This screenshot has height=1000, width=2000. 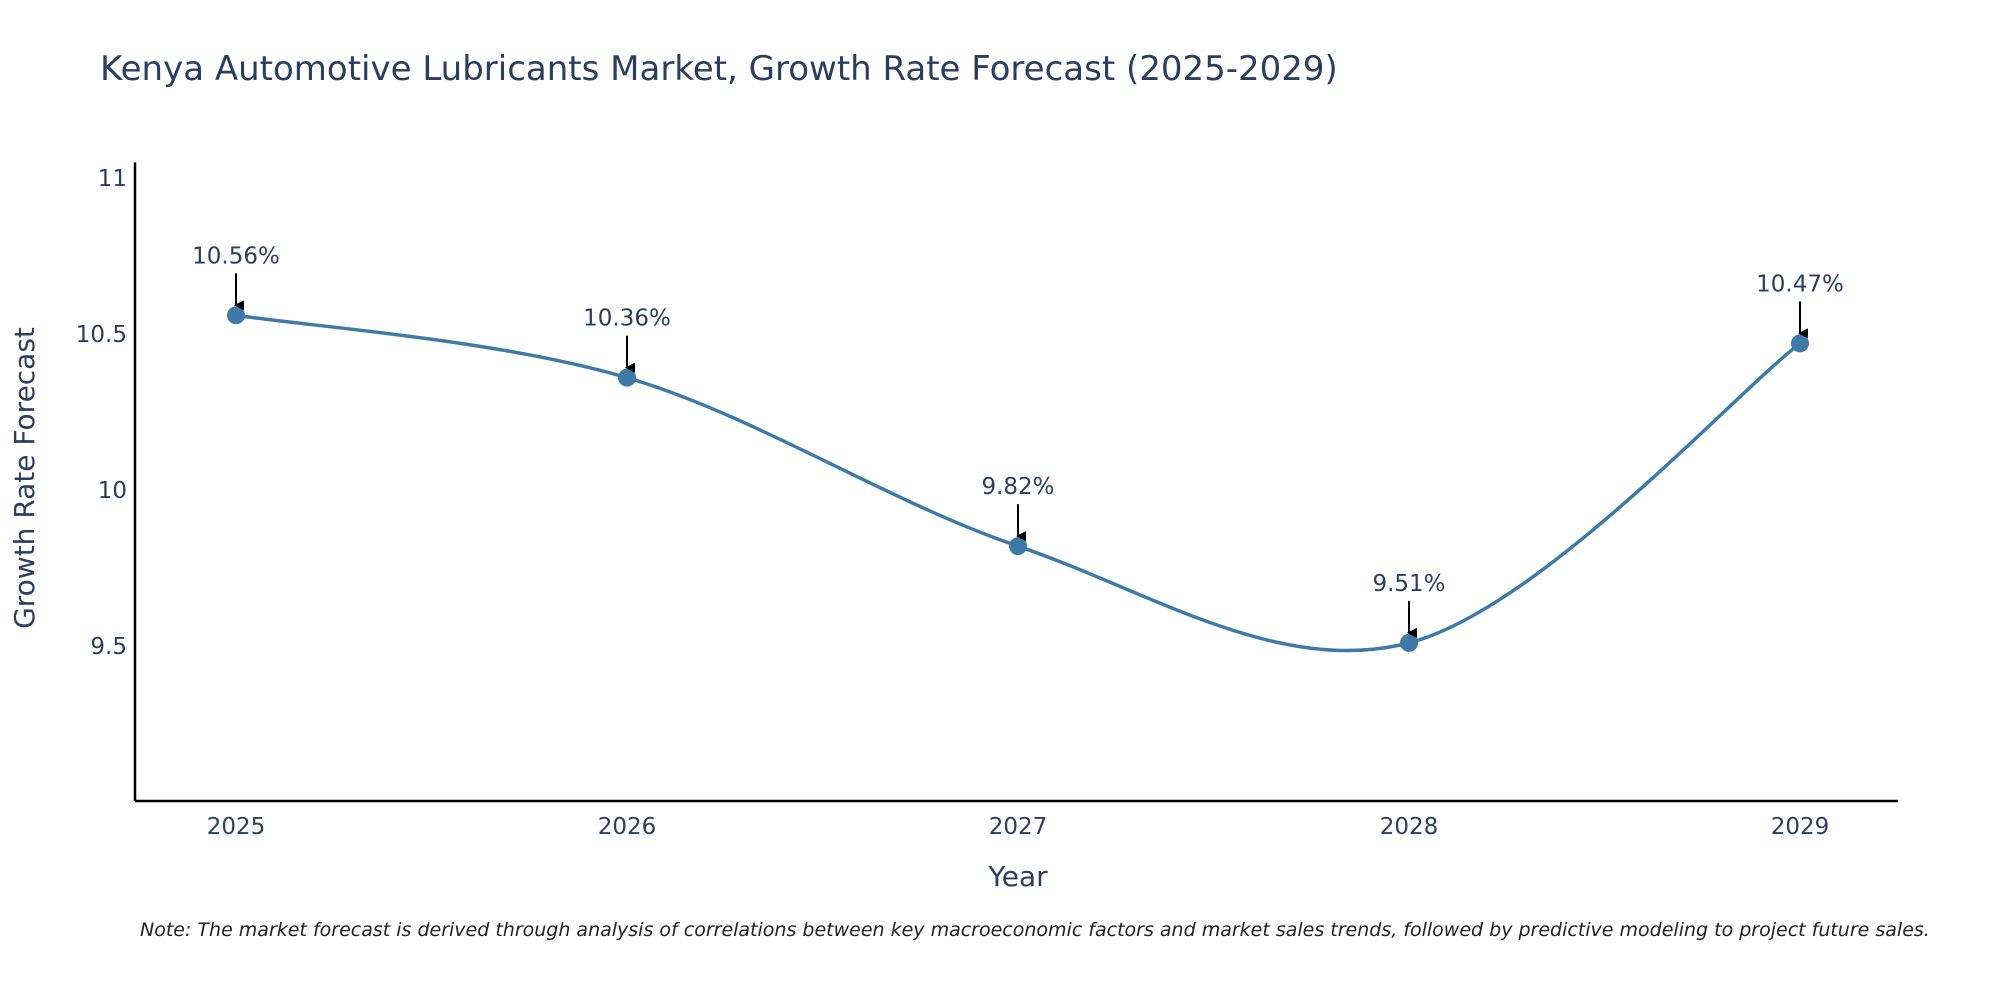 I want to click on data-label-2025: 10.56%, so click(x=236, y=256).